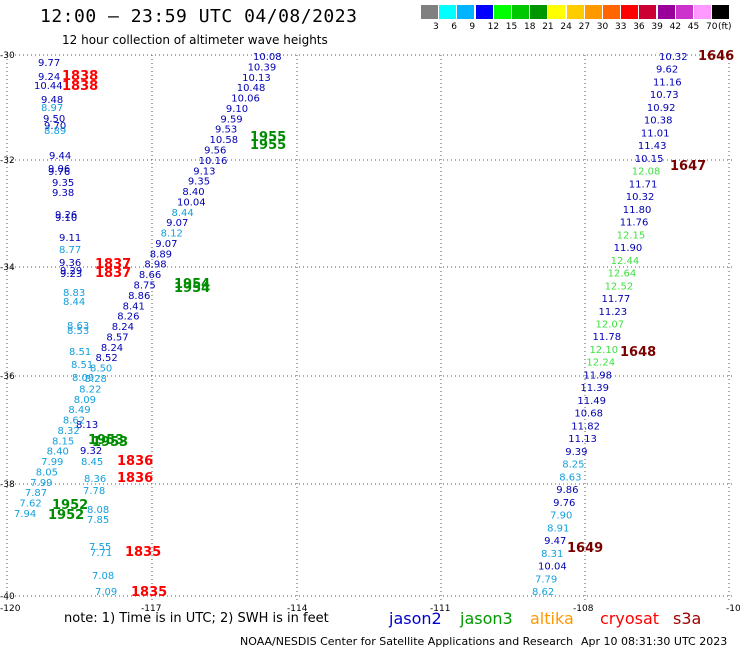  I want to click on latitude-label: -36, so click(7, 377).